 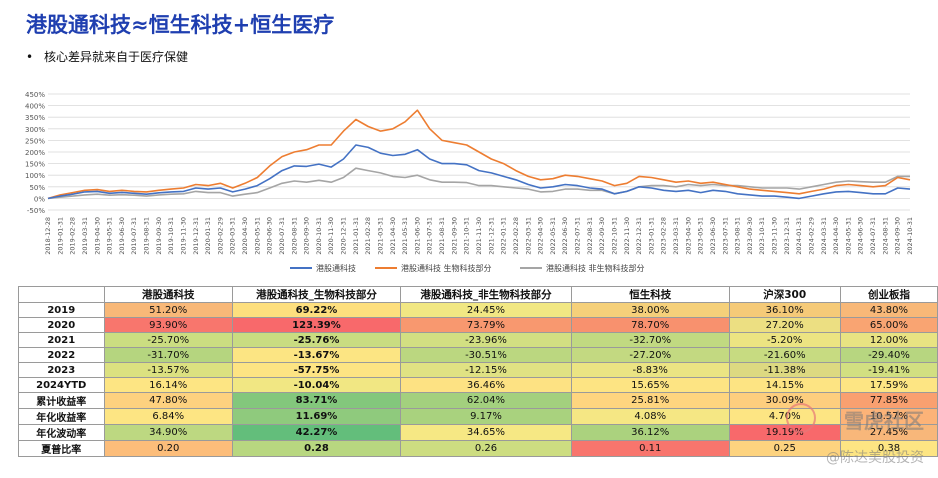 I want to click on table-cell: 16.14%, so click(x=168, y=385).